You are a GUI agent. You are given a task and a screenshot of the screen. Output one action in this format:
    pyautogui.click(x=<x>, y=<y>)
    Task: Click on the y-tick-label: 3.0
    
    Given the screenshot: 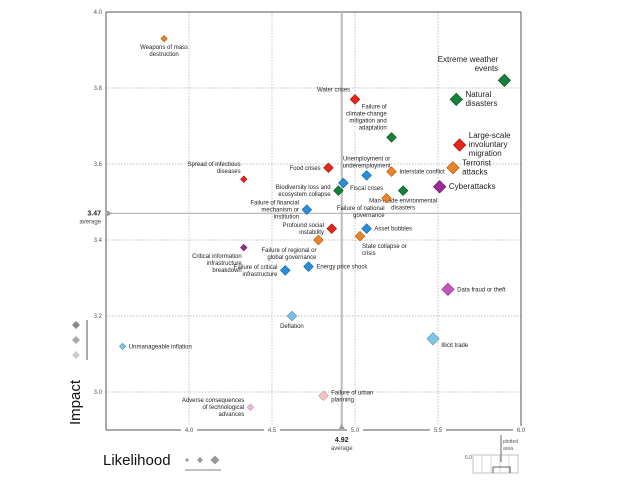 What is the action you would take?
    pyautogui.click(x=98, y=393)
    